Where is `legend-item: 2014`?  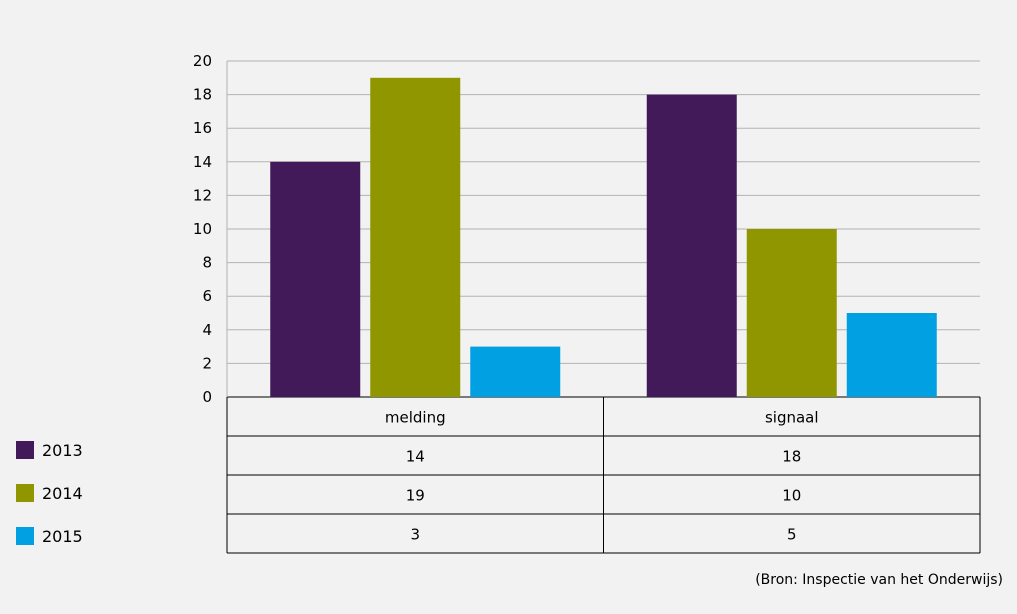 legend-item: 2014 is located at coordinates (49, 493).